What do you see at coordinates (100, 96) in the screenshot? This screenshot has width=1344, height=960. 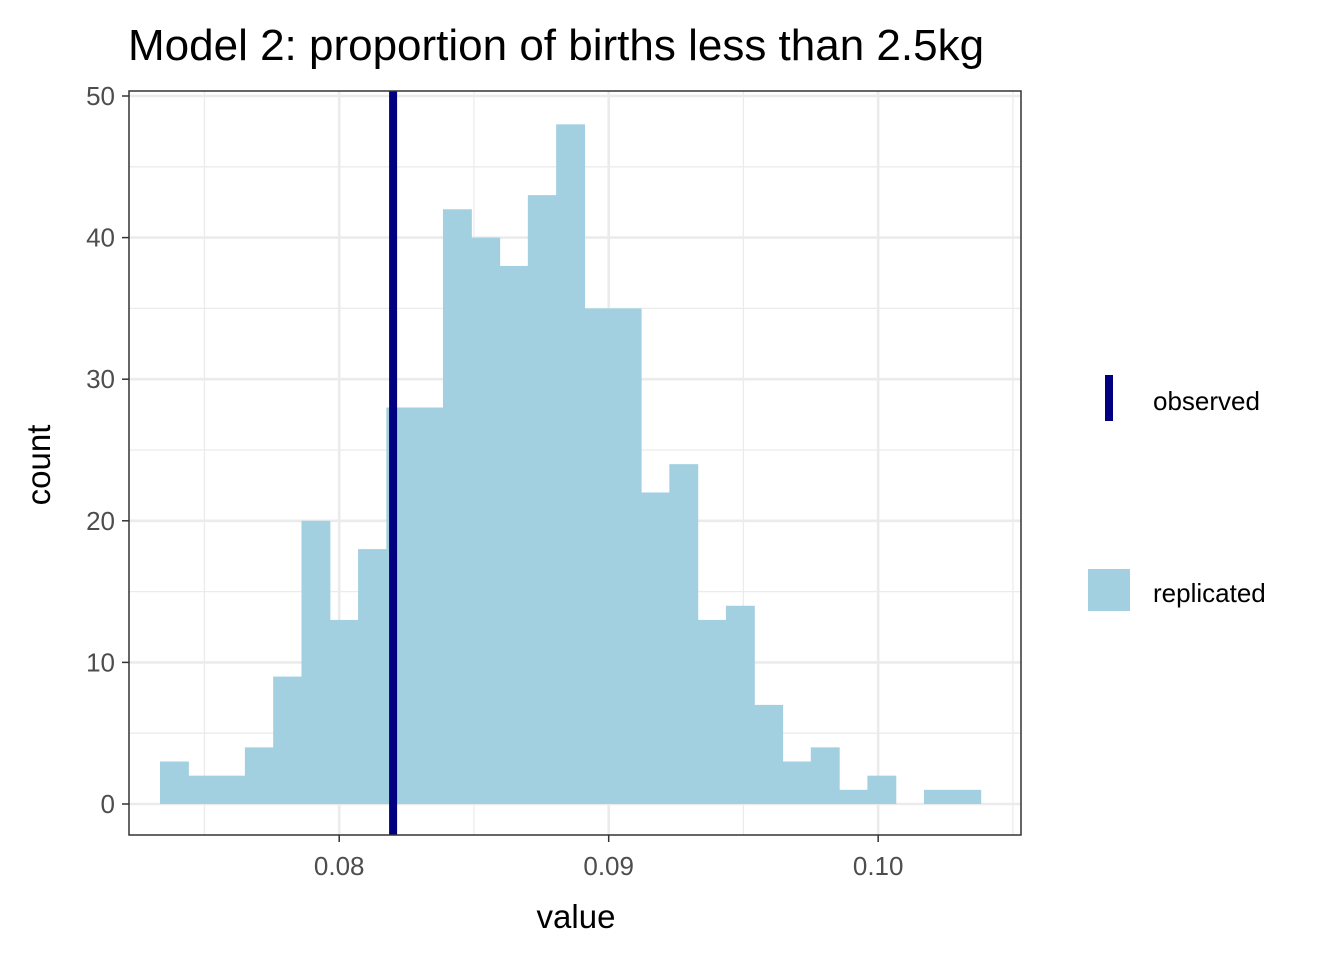 I see `y-tick-label: 50` at bounding box center [100, 96].